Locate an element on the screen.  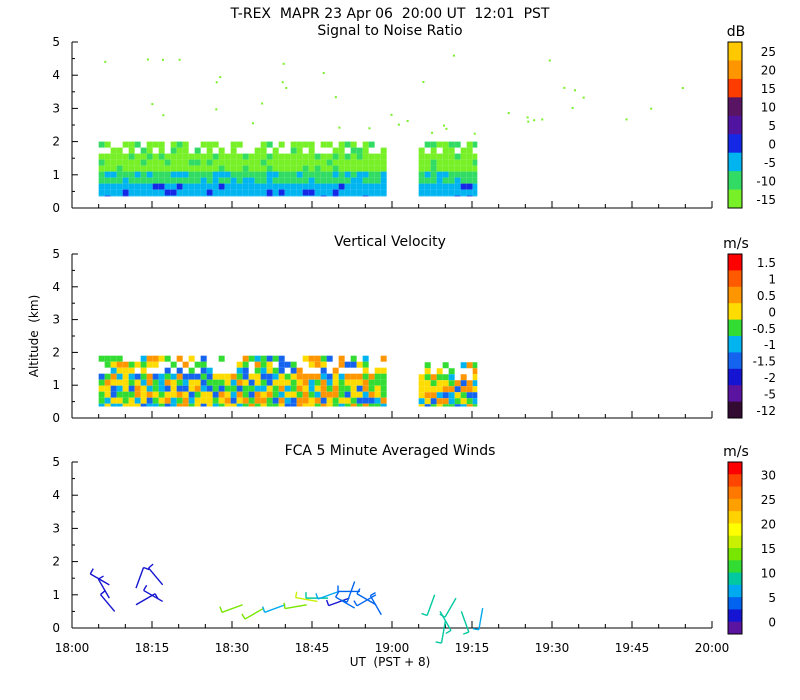
y-axis-label: Altitude (km) is located at coordinates (34, 336).